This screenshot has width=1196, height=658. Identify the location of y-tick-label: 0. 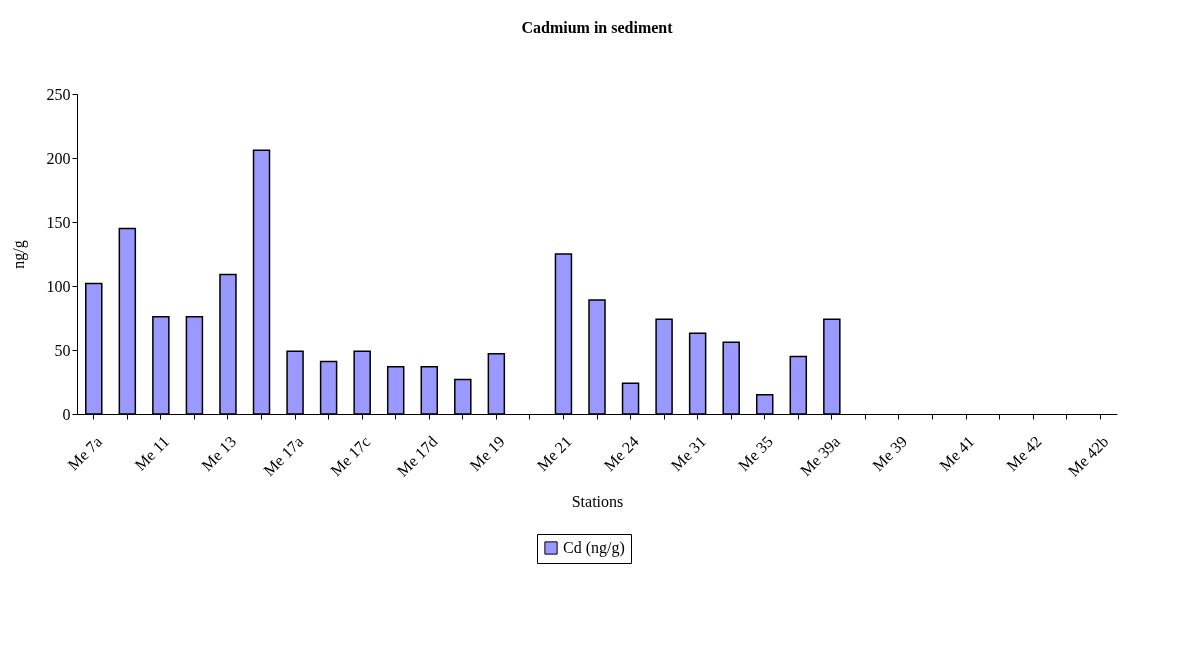
(66, 414).